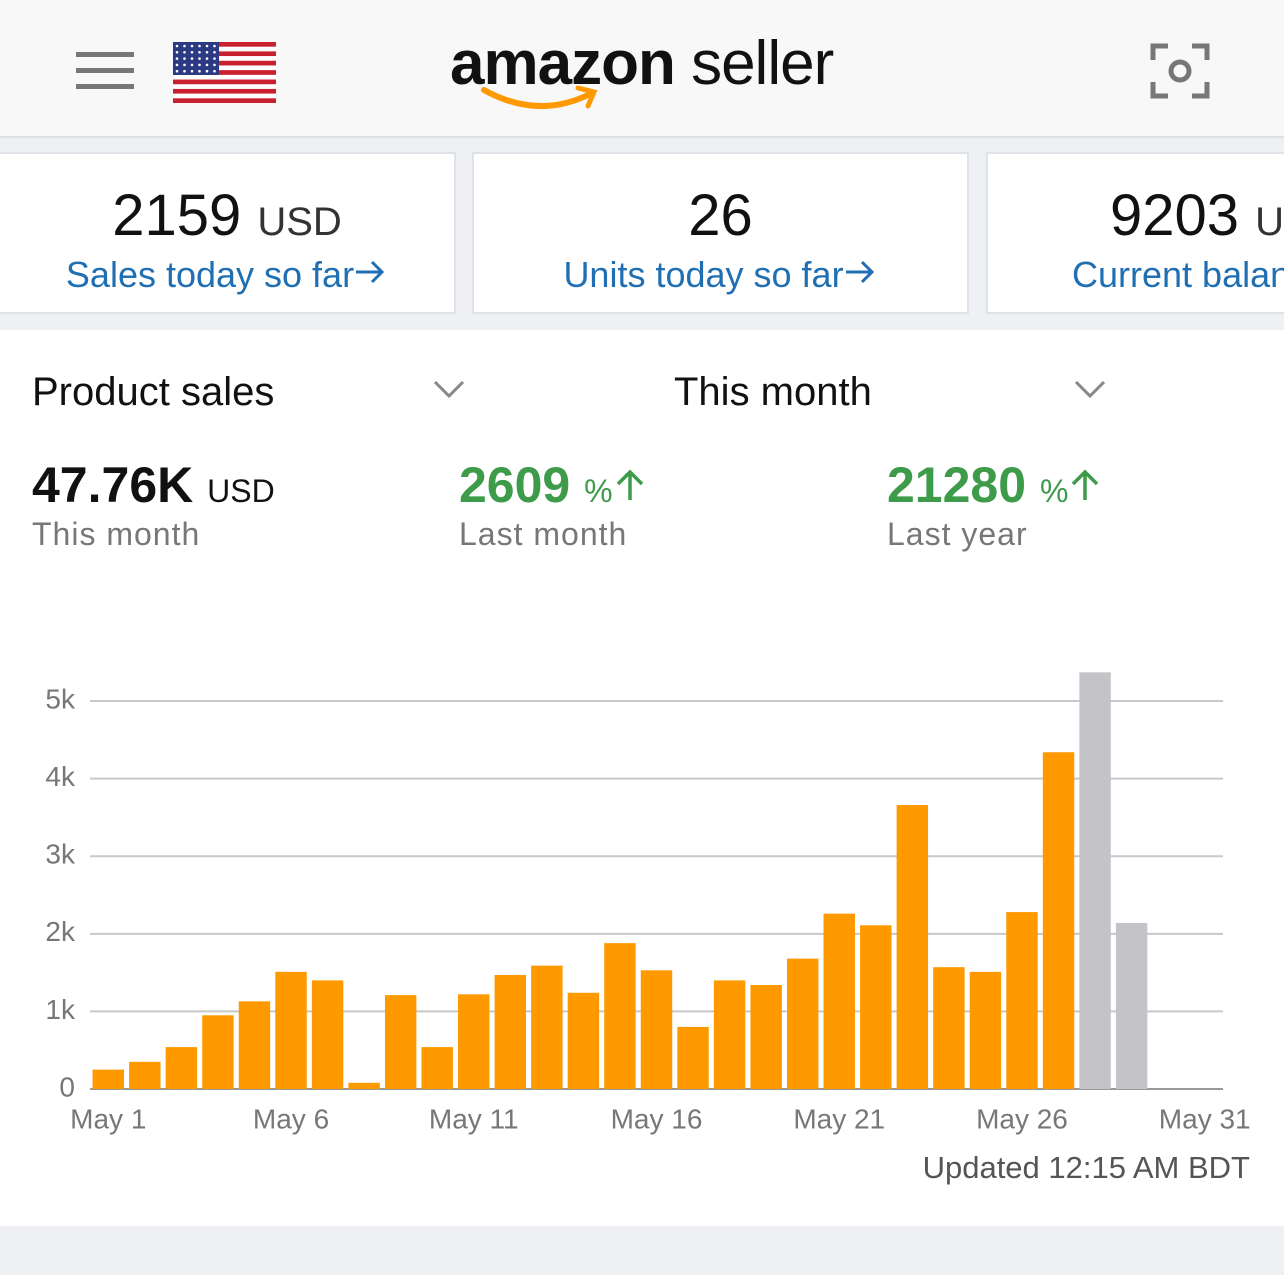  Describe the element at coordinates (228, 233) in the screenshot. I see `card: 2159 USD Sales today so far` at that location.